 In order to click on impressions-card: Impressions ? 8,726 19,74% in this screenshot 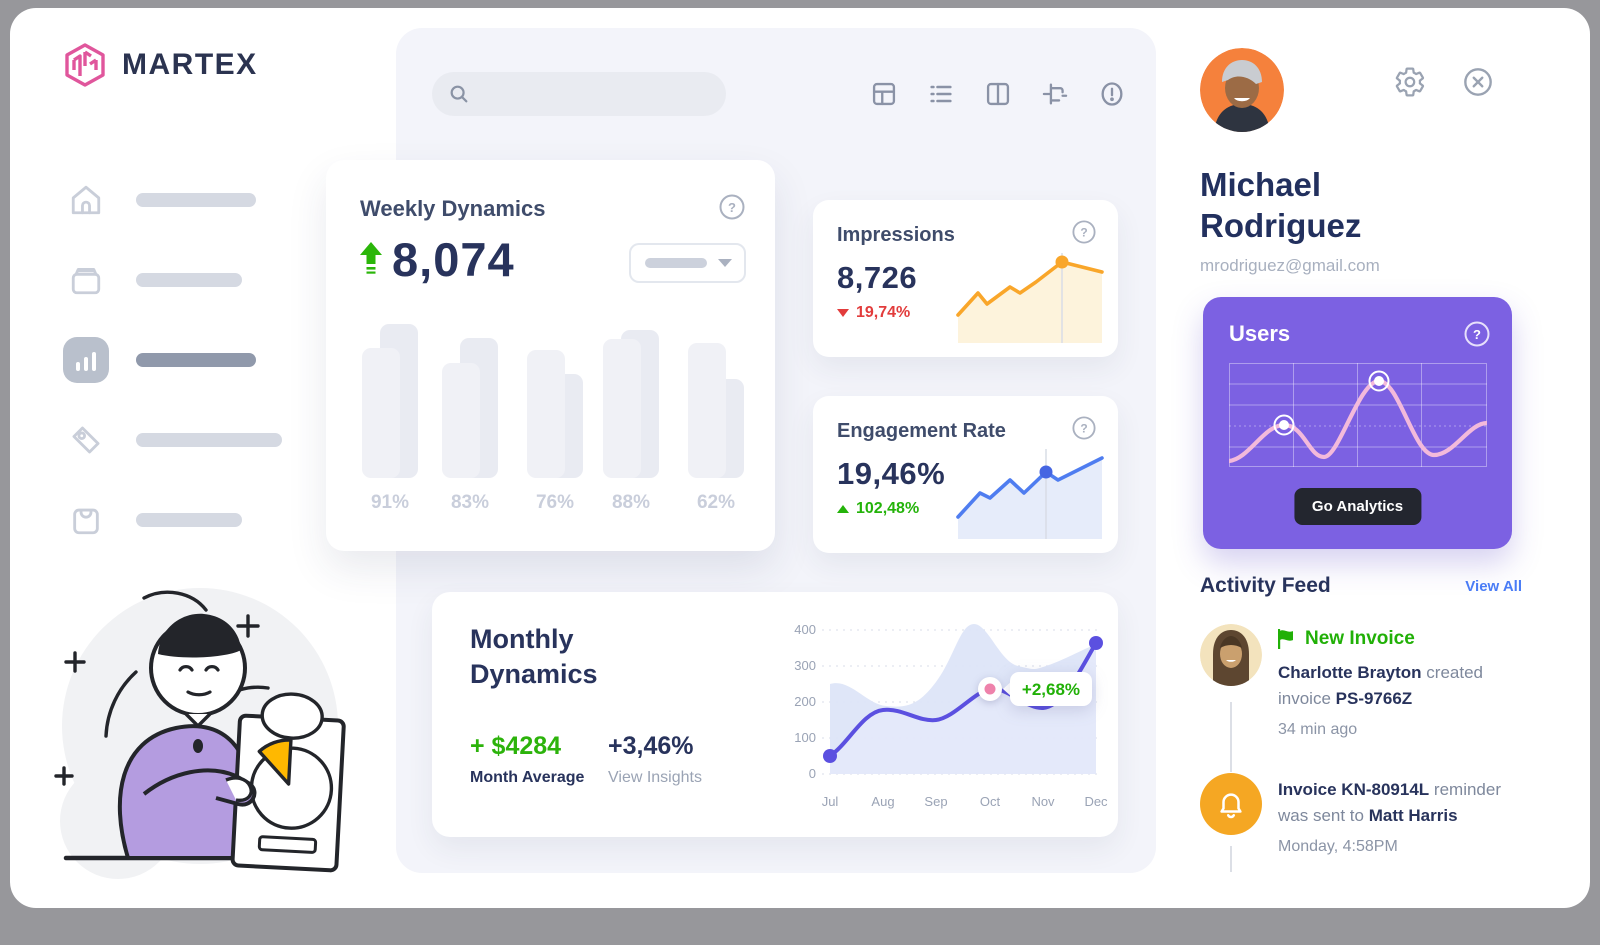, I will do `click(965, 278)`.